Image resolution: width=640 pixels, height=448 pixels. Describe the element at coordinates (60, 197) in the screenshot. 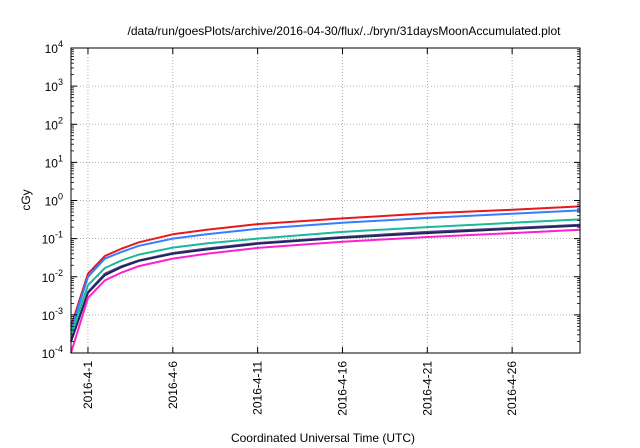

I see `y-tick-exponent: 0` at that location.